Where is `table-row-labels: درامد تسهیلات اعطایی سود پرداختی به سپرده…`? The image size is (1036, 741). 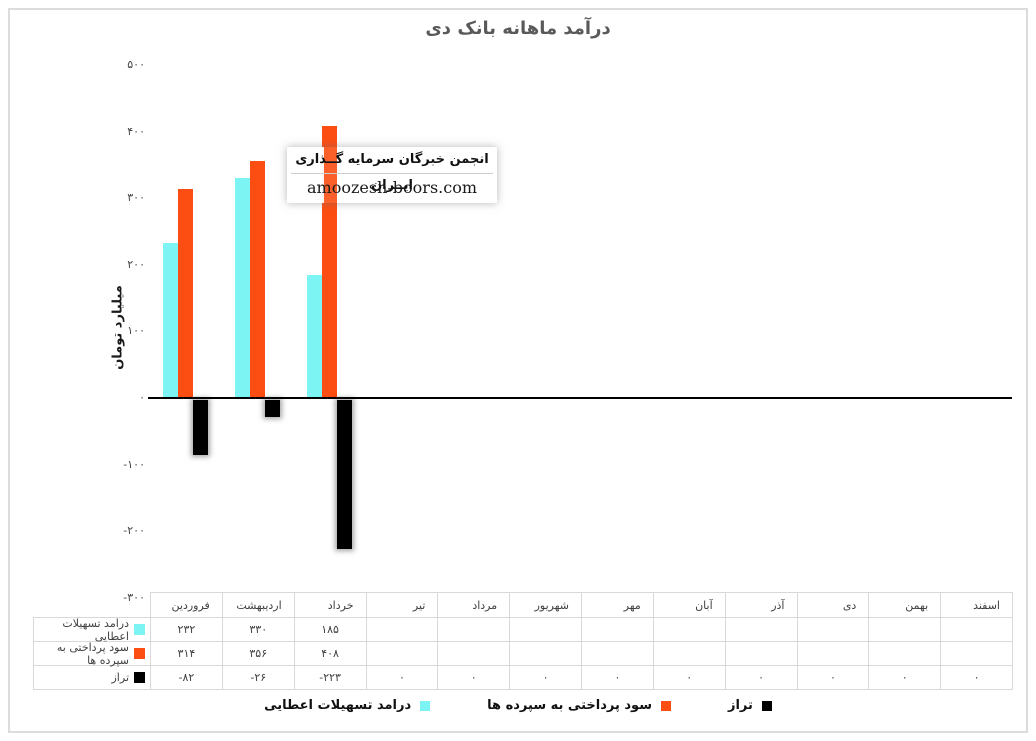 table-row-labels: درامد تسهیلات اعطایی سود پرداختی به سپرده… is located at coordinates (91, 653).